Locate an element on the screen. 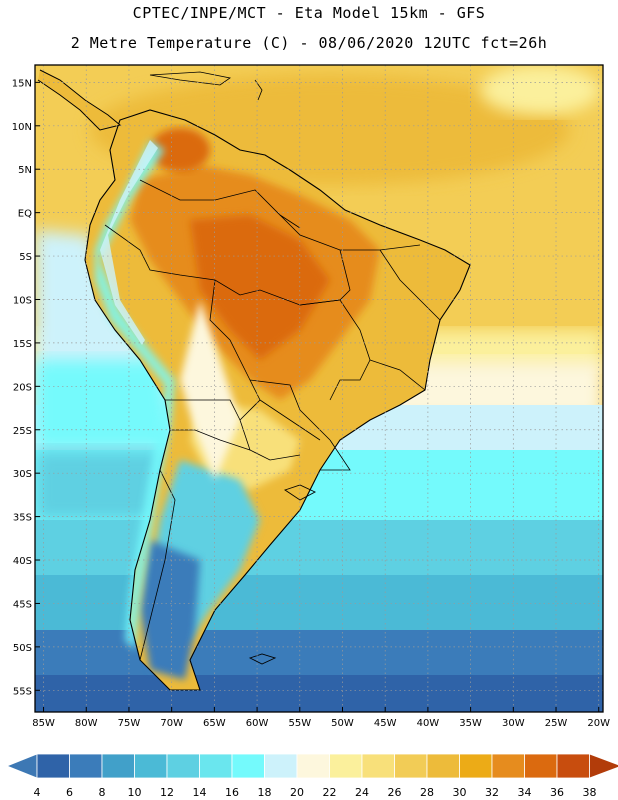 This screenshot has width=618, height=800. lon-label: 70W is located at coordinates (171, 723).